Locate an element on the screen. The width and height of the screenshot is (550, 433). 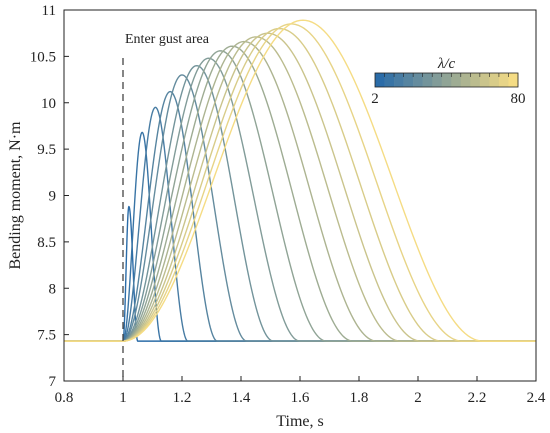
colorbar-frame is located at coordinates (446, 80).